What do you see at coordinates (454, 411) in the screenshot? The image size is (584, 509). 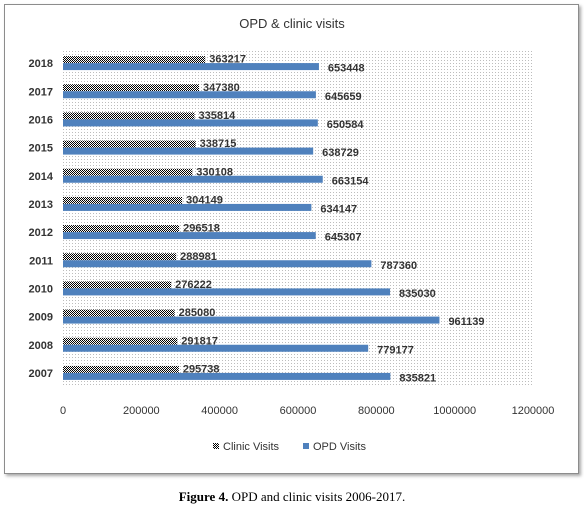 I see `x-tick-label: 1000000` at bounding box center [454, 411].